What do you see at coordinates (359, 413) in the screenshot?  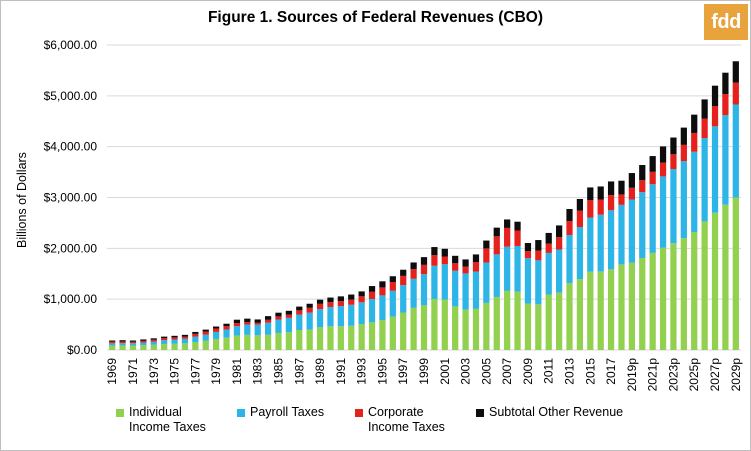 I see `legend-swatch-corporate` at bounding box center [359, 413].